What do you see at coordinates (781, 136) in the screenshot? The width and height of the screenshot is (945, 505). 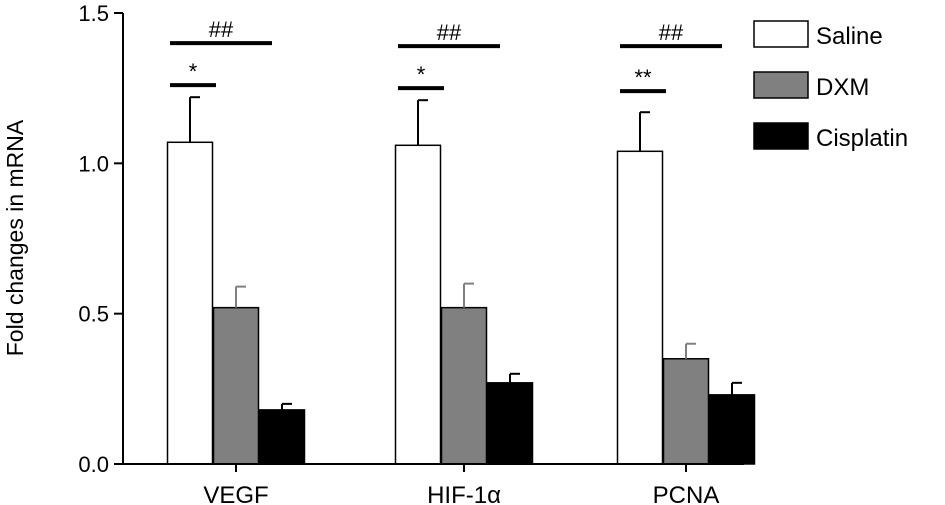 I see `legend-swatch-cisplatin` at bounding box center [781, 136].